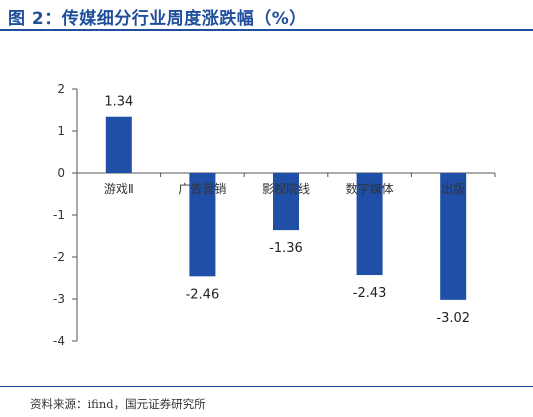 The height and width of the screenshot is (417, 533). I want to click on y-tick-label: -4, so click(59, 341).